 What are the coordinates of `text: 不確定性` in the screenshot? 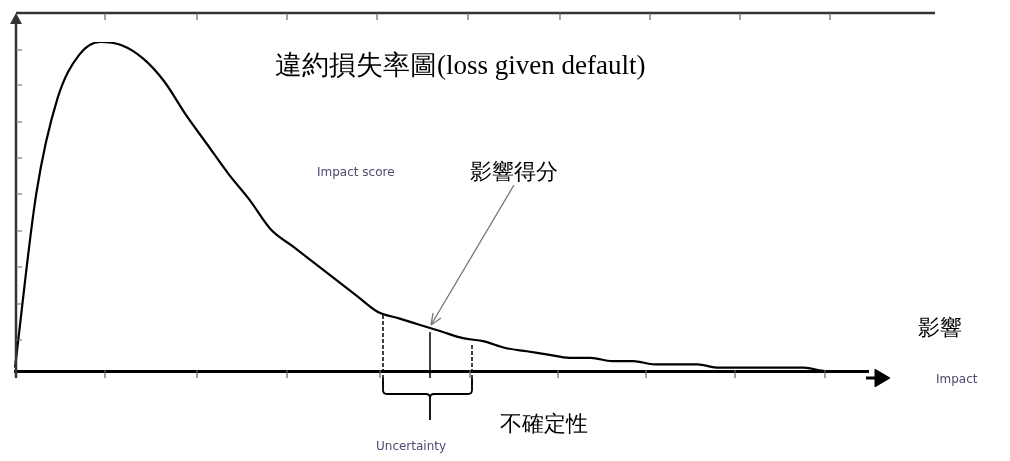 It's located at (544, 423).